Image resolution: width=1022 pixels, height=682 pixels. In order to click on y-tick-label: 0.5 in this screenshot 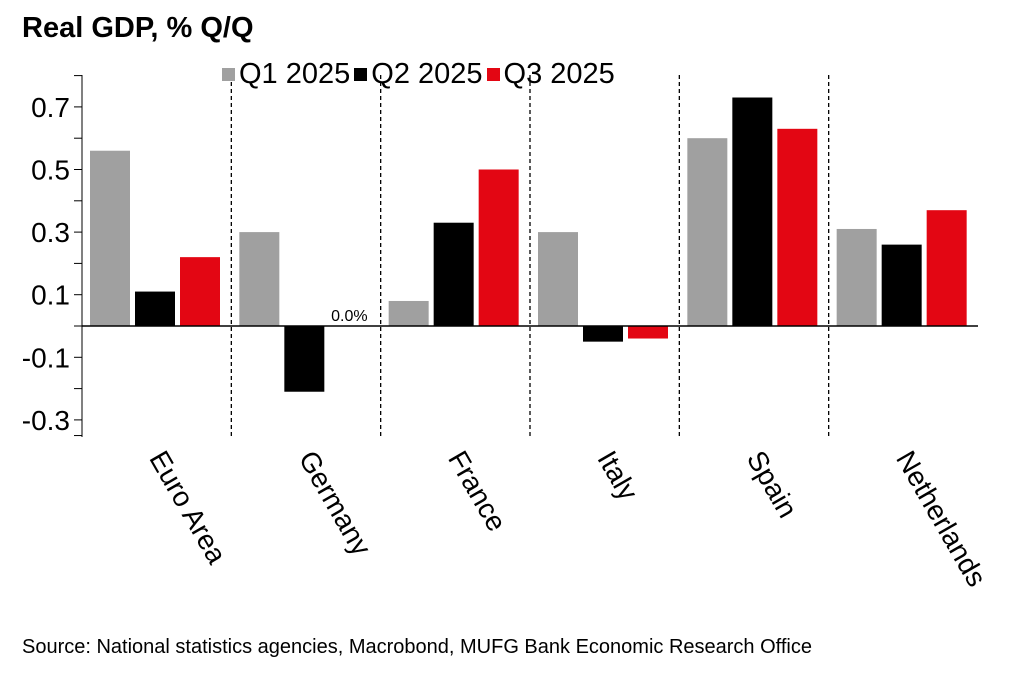, I will do `click(50, 170)`.